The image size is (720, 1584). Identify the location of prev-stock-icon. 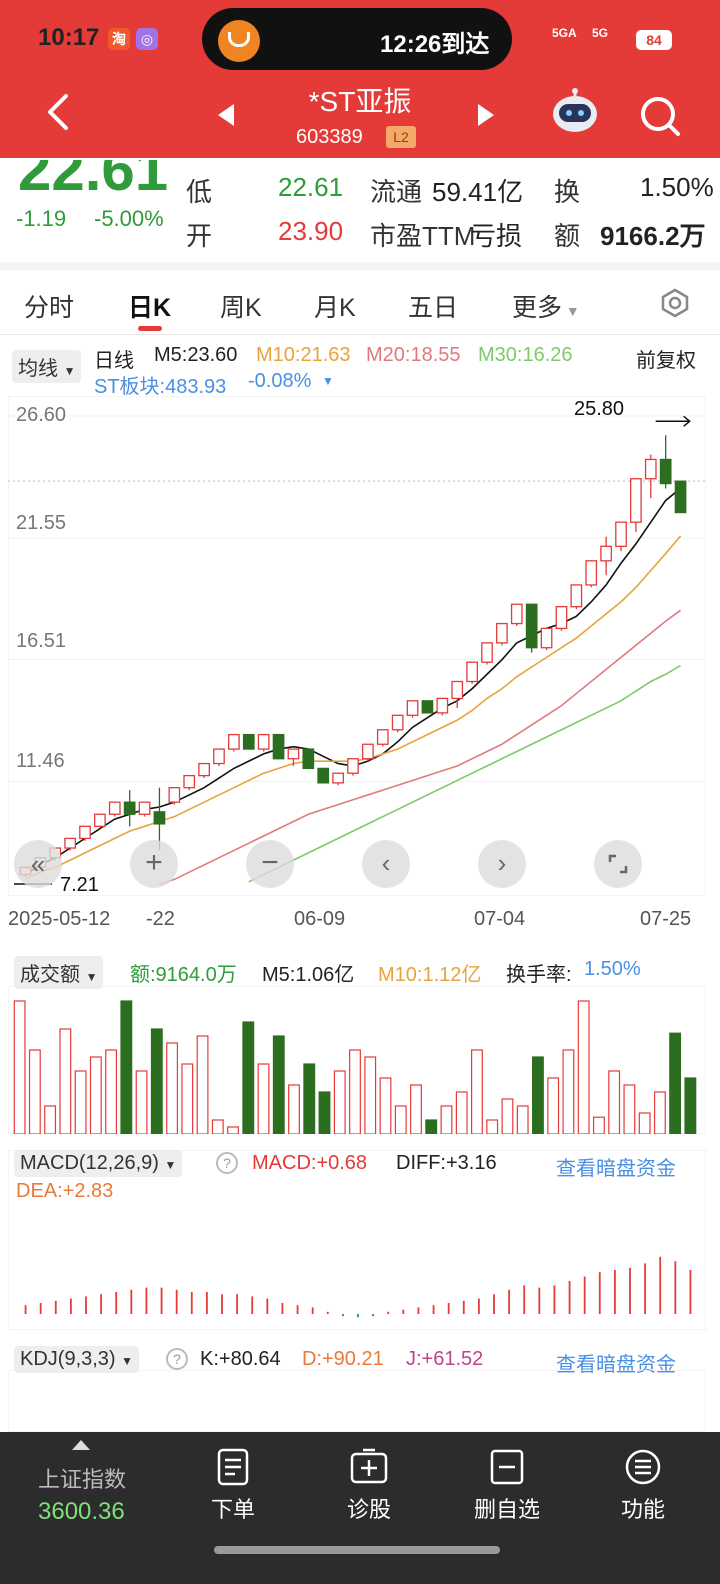
(226, 115).